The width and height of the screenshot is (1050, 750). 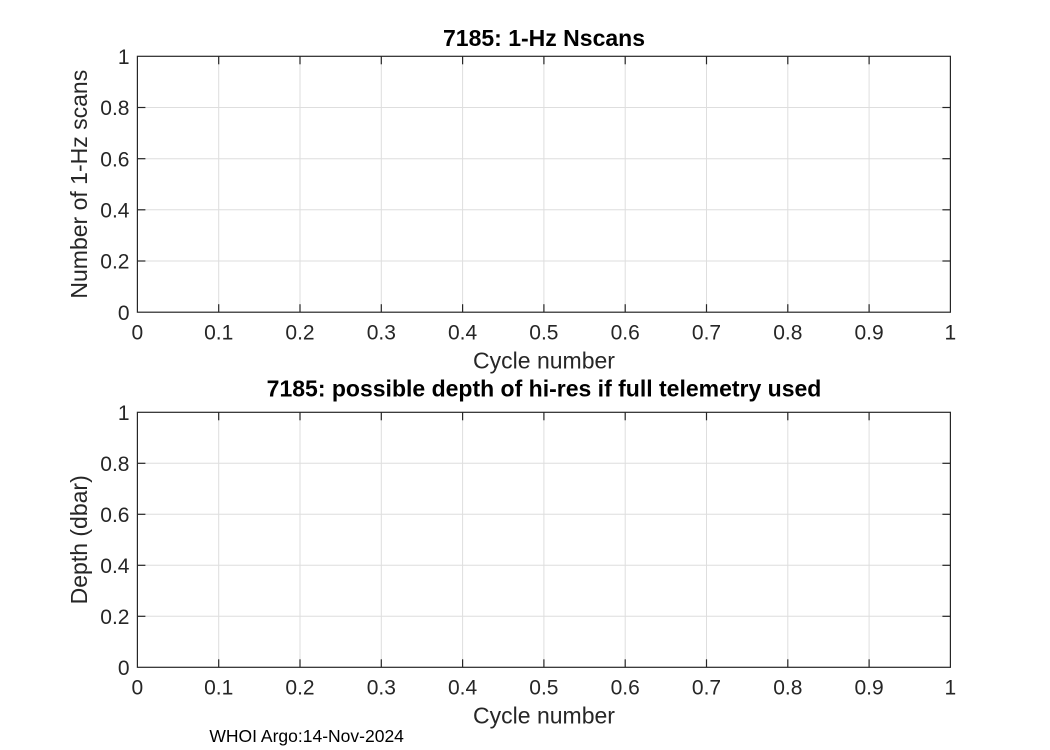 I want to click on svg-text: Number of 1-Hz scans, so click(x=79, y=184).